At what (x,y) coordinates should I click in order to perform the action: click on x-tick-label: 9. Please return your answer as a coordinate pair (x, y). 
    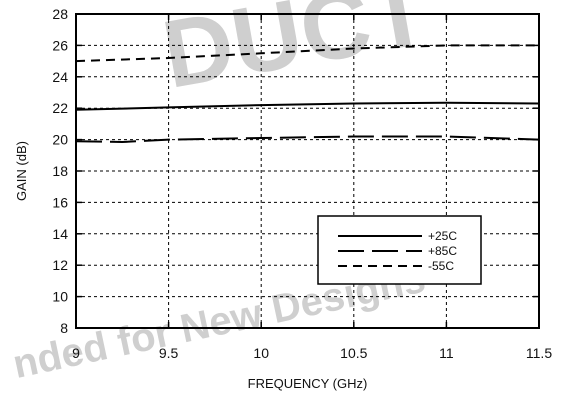
    Looking at the image, I should click on (76, 353).